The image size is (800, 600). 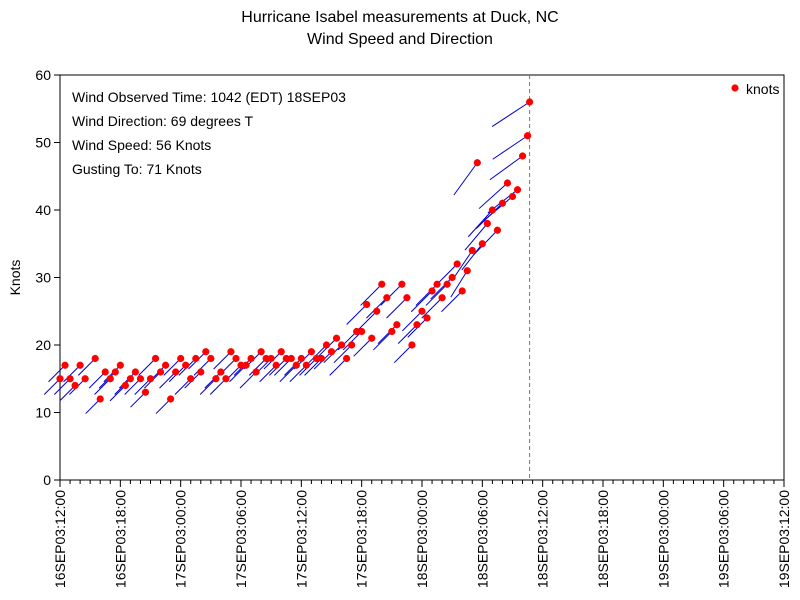 What do you see at coordinates (43, 75) in the screenshot?
I see `y-tick-label: 60` at bounding box center [43, 75].